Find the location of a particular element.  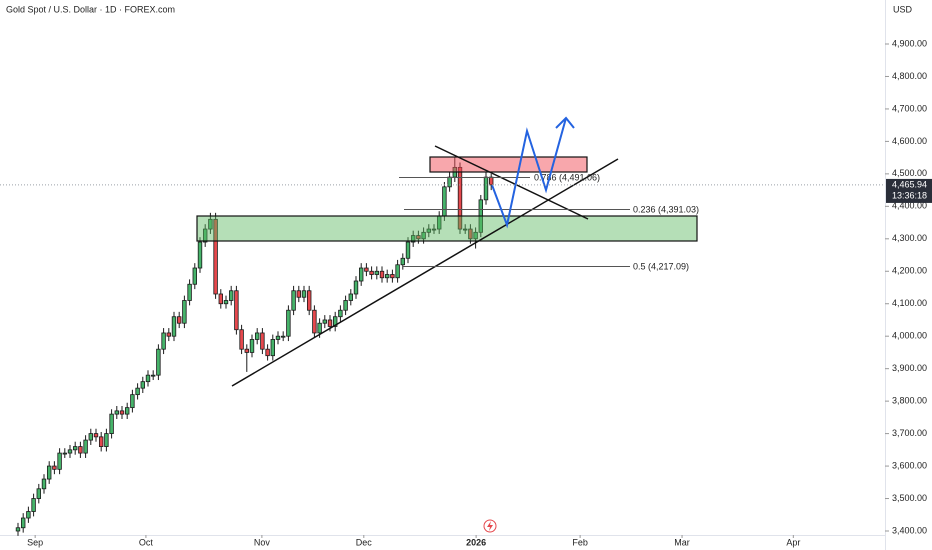

resistance-zone is located at coordinates (508, 164).